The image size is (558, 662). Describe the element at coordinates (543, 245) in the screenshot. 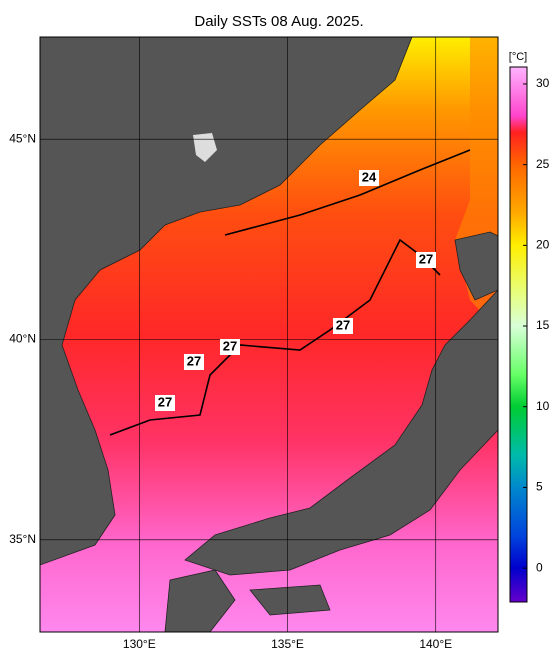

I see `colorbar-tick-label: 20` at that location.